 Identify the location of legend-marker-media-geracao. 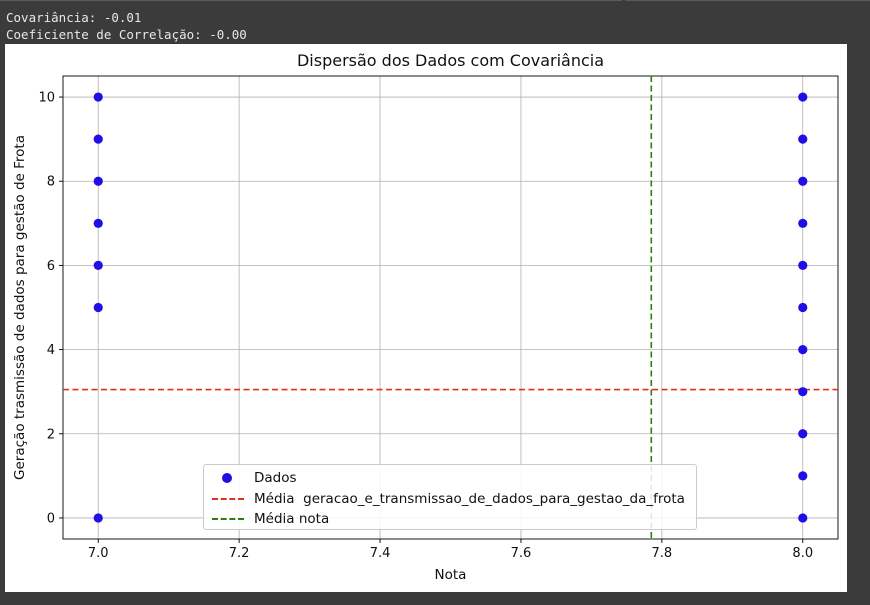
(228, 498).